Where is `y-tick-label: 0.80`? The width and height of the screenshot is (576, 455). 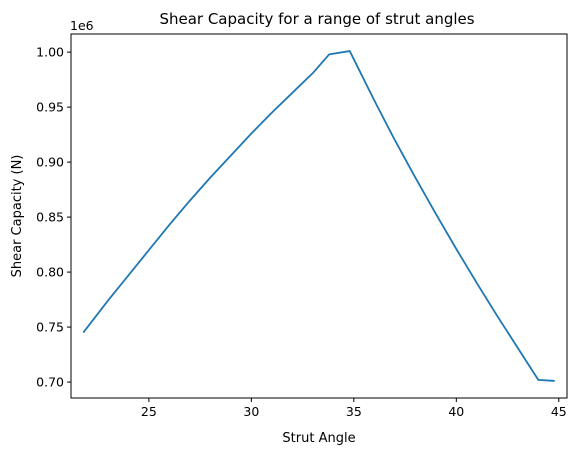 y-tick-label: 0.80 is located at coordinates (50, 272).